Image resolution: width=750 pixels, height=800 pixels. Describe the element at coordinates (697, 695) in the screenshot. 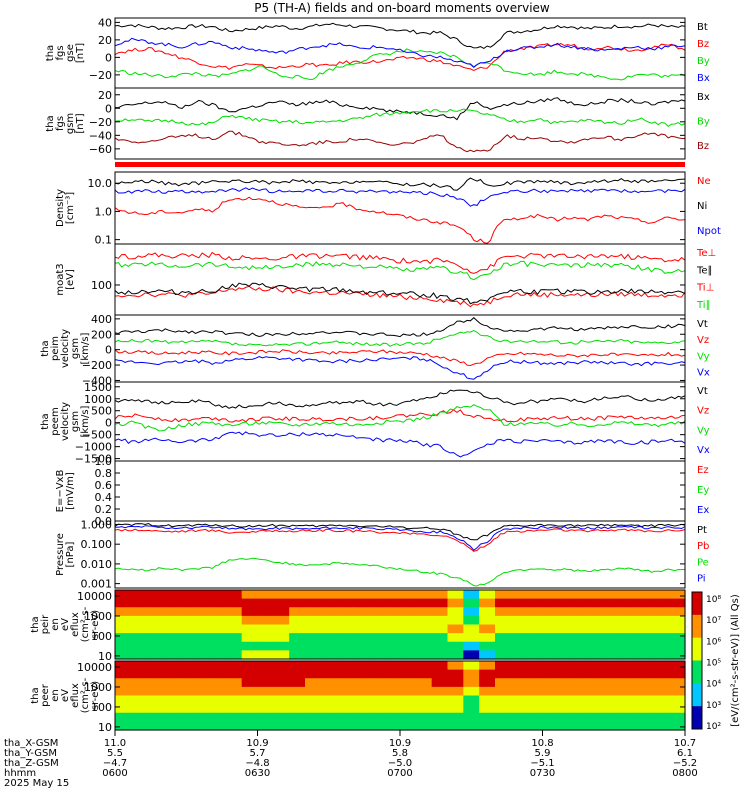

I see `colorbar-segment` at that location.